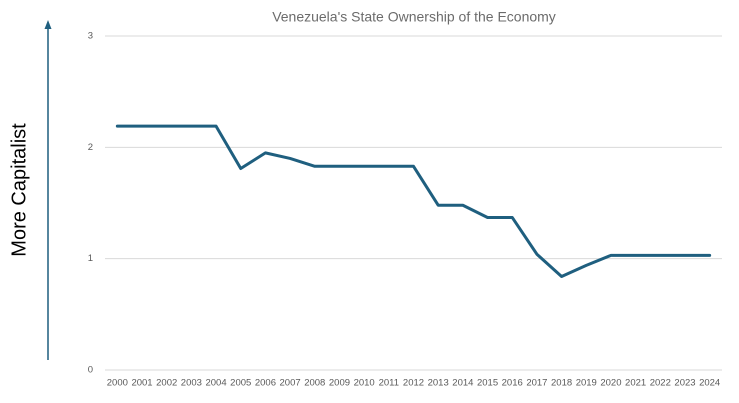 The width and height of the screenshot is (739, 403). Describe the element at coordinates (684, 383) in the screenshot. I see `x-tick-label: 2023` at that location.